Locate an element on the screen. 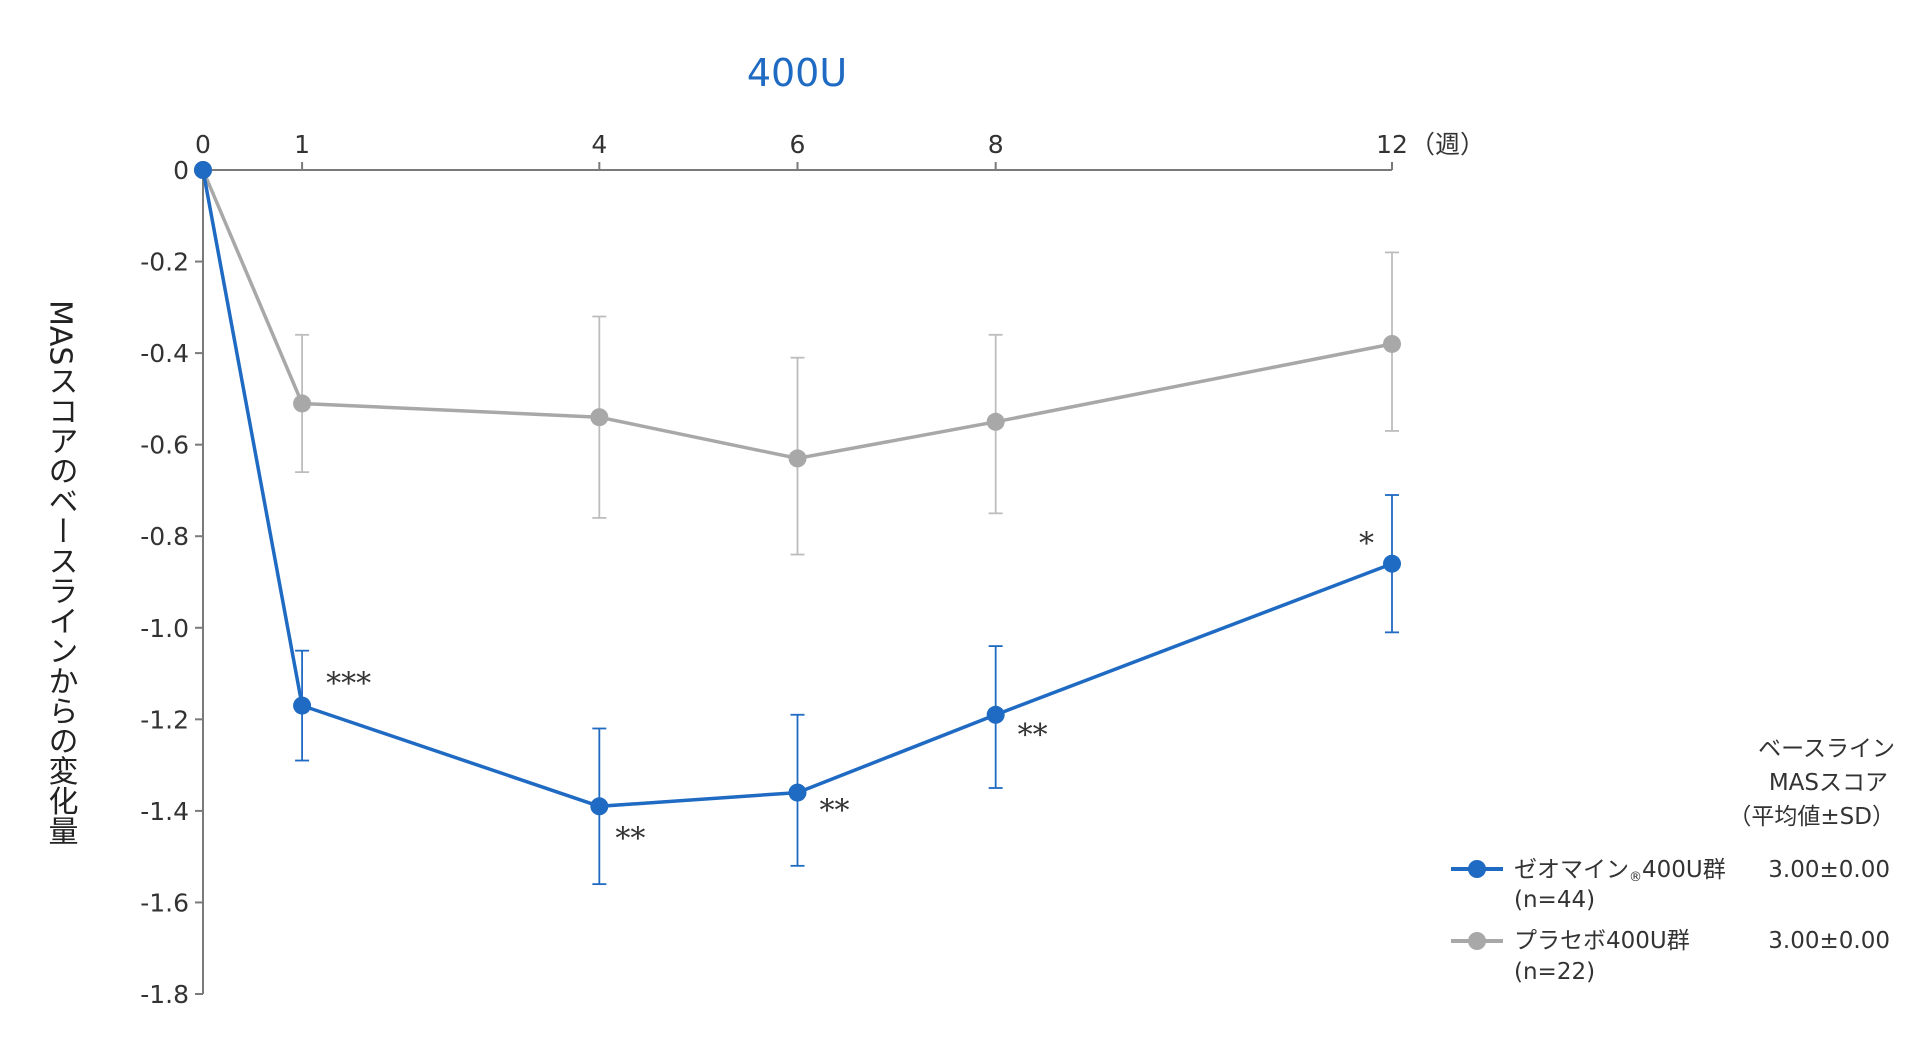 Image resolution: width=1909 pixels, height=1049 pixels. legend-n-zeomin: (n=44) is located at coordinates (1554, 900).